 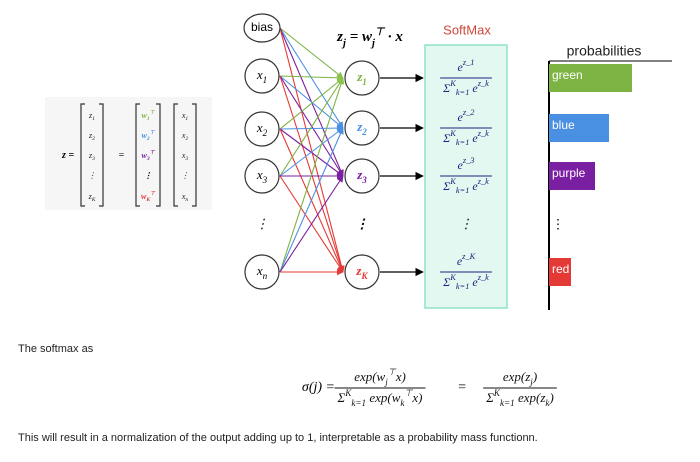 What do you see at coordinates (569, 173) in the screenshot?
I see `prob-label: purple` at bounding box center [569, 173].